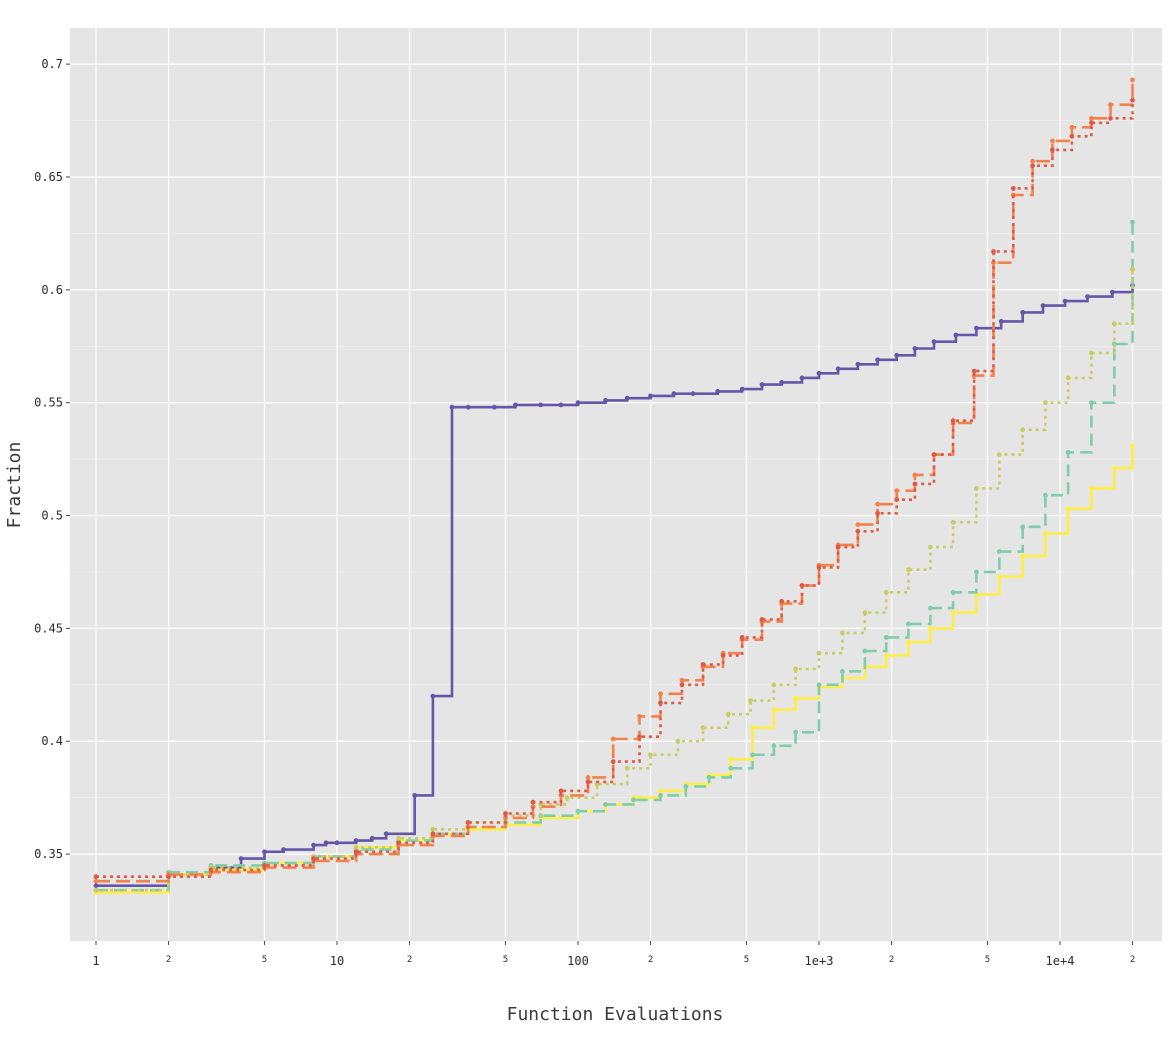 The image size is (1172, 1040). What do you see at coordinates (1060, 961) in the screenshot?
I see `x-tick-label: 1e+4` at bounding box center [1060, 961].